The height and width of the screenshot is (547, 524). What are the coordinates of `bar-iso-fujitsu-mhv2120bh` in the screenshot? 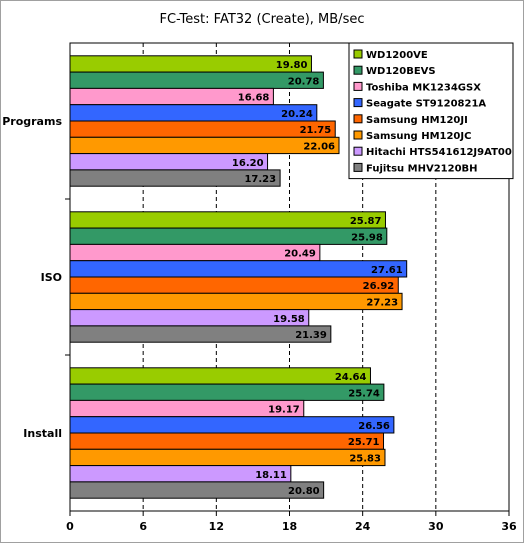 It's located at (200, 334).